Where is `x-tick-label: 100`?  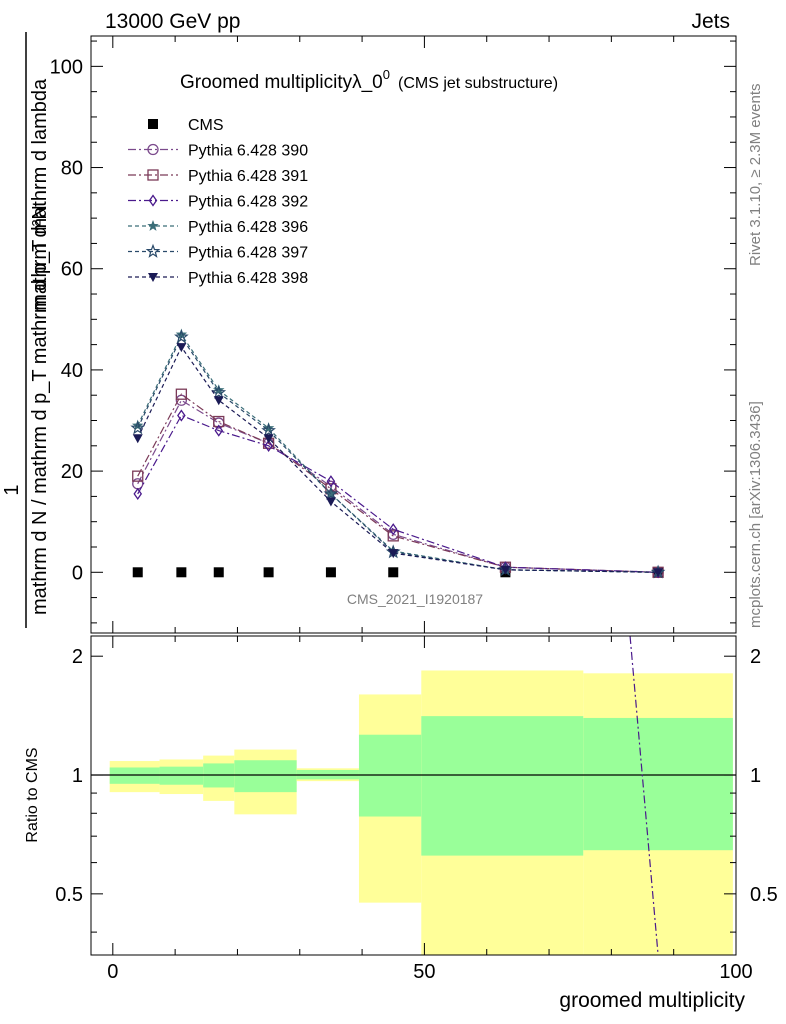
x-tick-label: 100 is located at coordinates (735, 972).